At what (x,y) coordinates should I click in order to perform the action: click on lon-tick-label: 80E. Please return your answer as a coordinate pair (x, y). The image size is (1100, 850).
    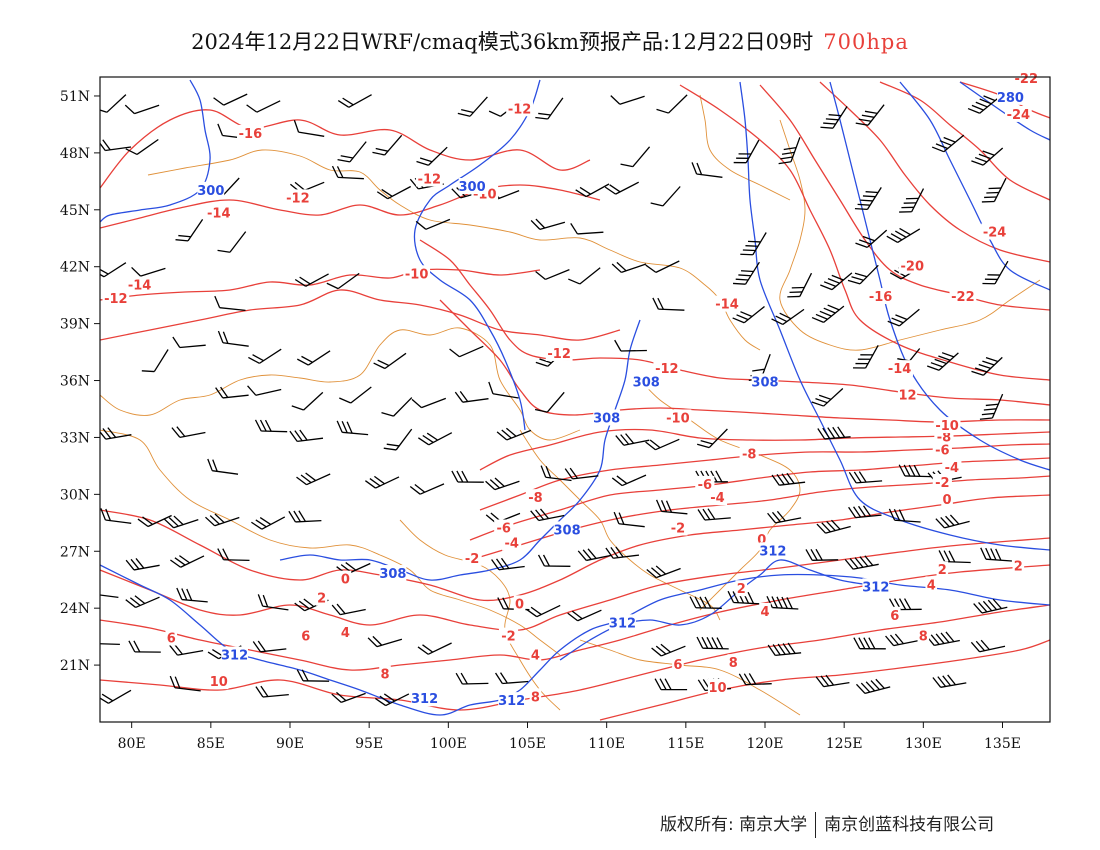
    Looking at the image, I should click on (132, 744).